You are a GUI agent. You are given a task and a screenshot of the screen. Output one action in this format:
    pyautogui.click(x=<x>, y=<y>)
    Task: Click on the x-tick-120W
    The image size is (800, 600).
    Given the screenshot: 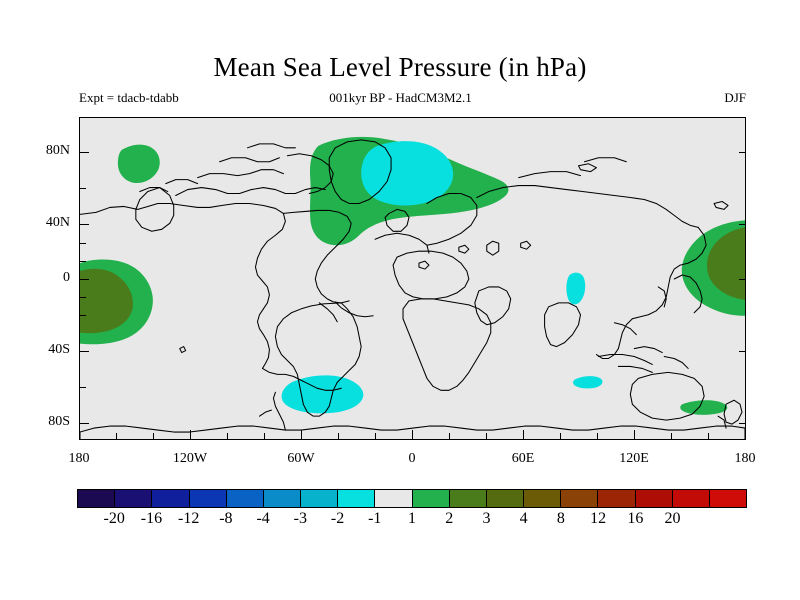 What is the action you would take?
    pyautogui.click(x=191, y=435)
    